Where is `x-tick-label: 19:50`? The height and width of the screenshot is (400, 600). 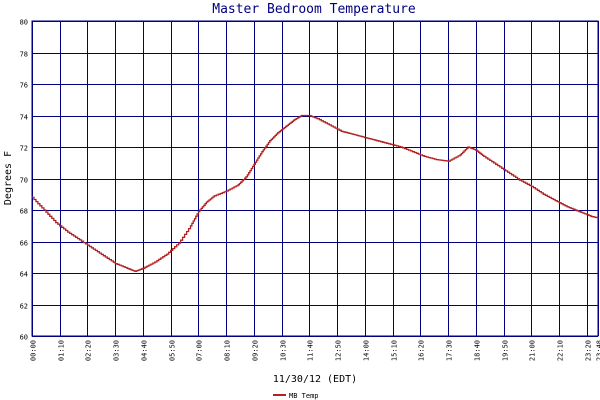
x-tick-label: 19:50 is located at coordinates (506, 350).